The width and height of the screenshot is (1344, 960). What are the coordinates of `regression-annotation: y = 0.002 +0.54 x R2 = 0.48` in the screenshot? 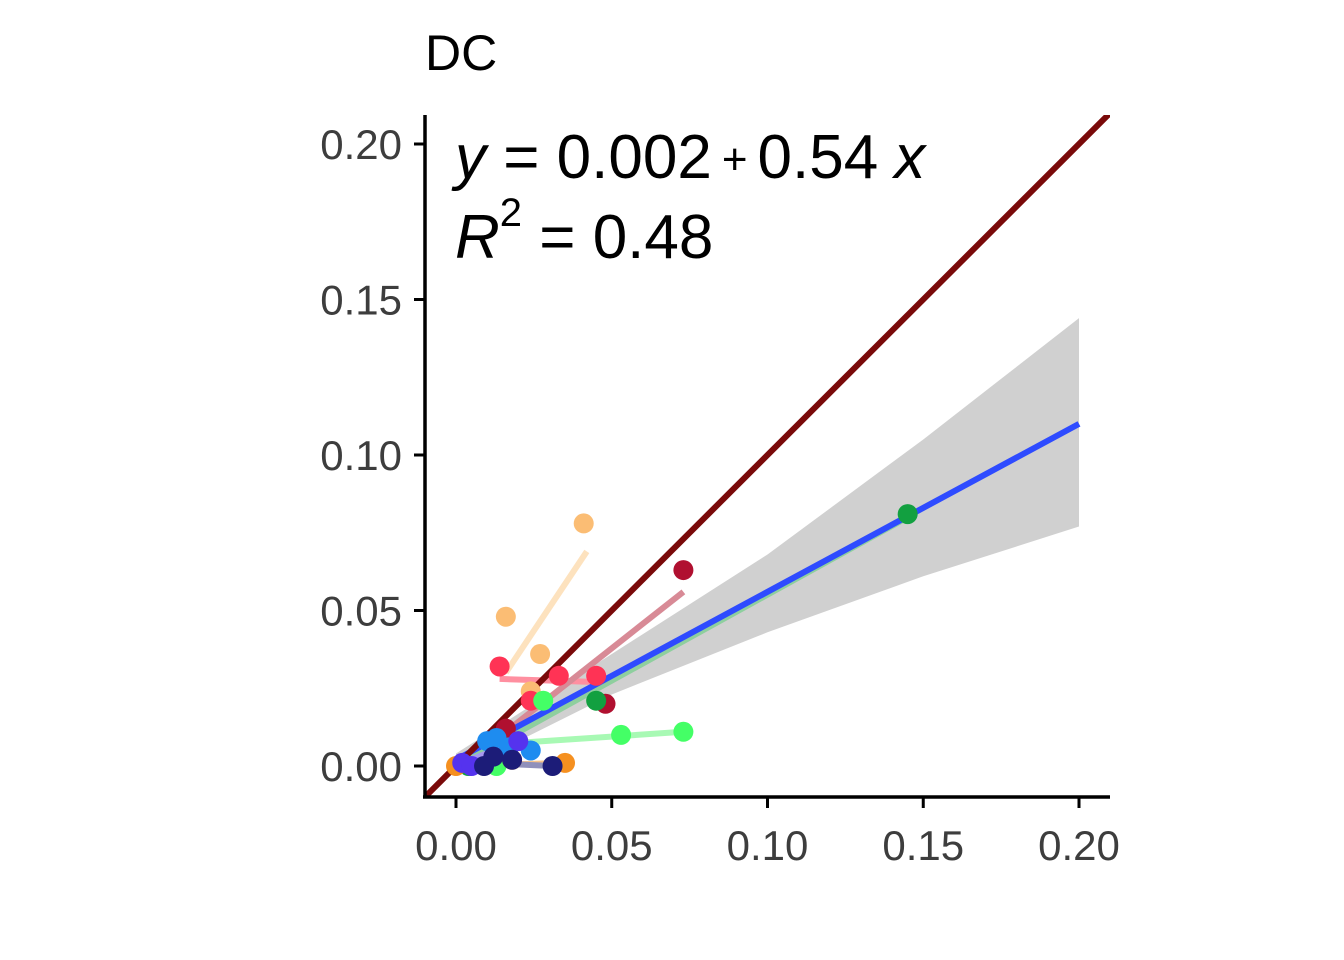 It's located at (689, 197).